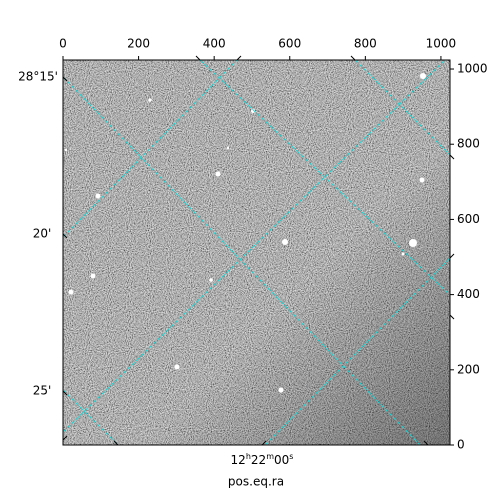 This screenshot has height=500, width=500. Describe the element at coordinates (468, 369) in the screenshot. I see `y-tick-label: 200` at that location.